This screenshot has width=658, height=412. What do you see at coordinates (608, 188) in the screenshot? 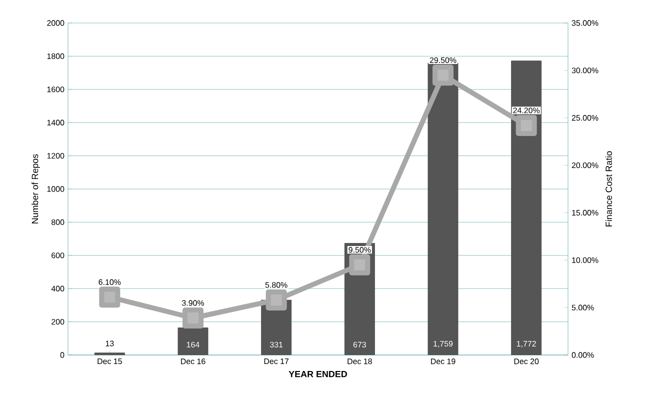
I see `y2-axis-title: Finance Cost Ratio` at bounding box center [608, 188].